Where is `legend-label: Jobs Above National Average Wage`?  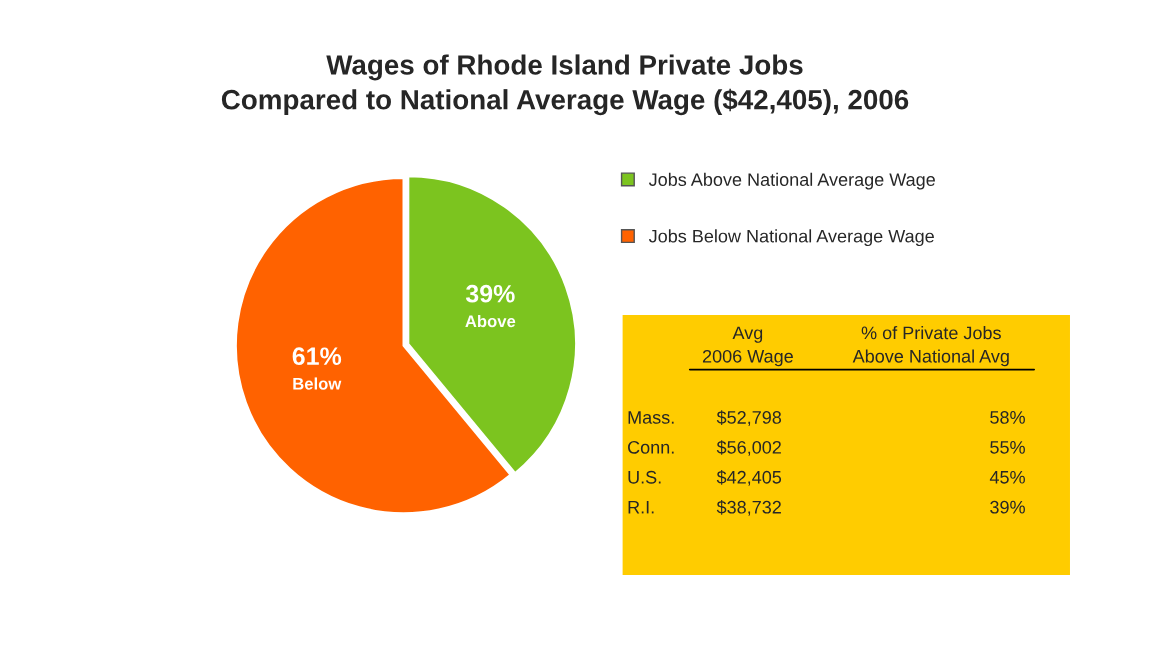
legend-label: Jobs Above National Average Wage is located at coordinates (791, 181).